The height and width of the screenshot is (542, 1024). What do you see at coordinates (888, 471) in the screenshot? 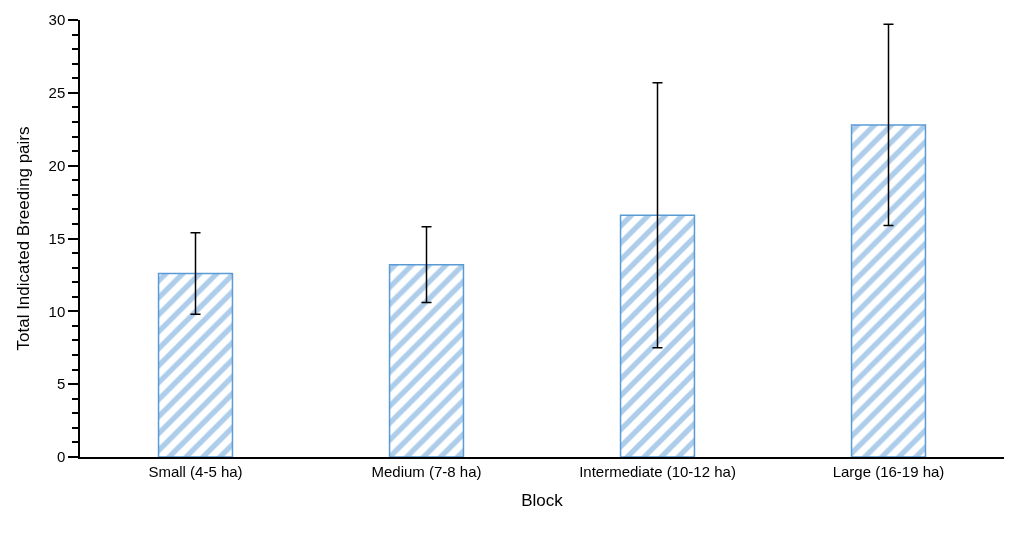
I see `x-tick-label: Large (16-19 ha)` at bounding box center [888, 471].